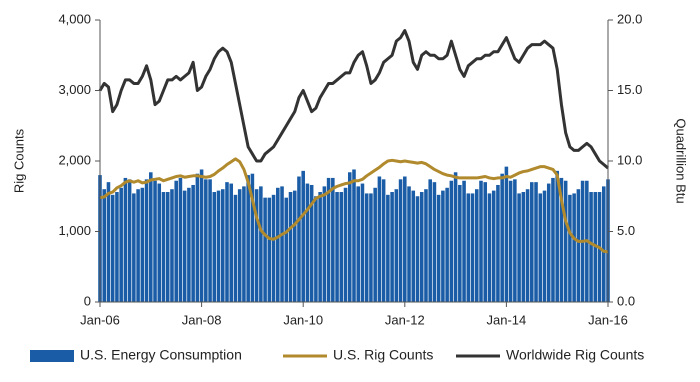 This screenshot has height=382, width=700. I want to click on y2-tick-label: 10.0, so click(629, 159).